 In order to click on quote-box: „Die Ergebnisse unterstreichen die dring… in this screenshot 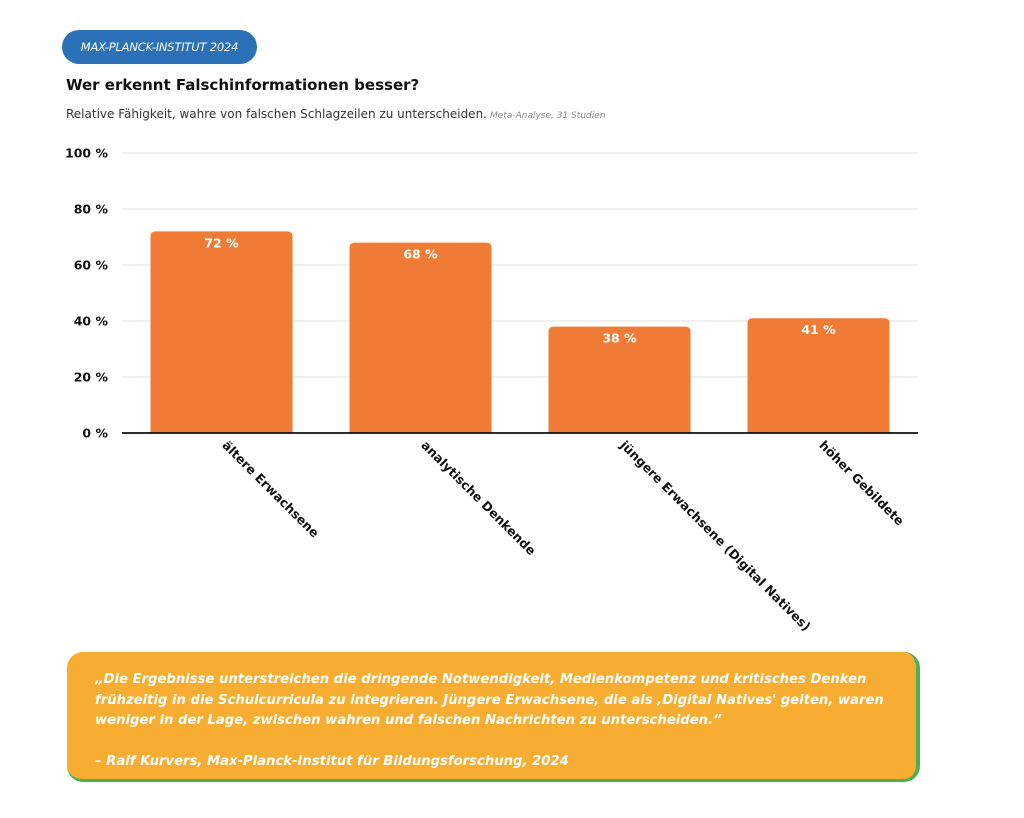, I will do `click(493, 717)`.